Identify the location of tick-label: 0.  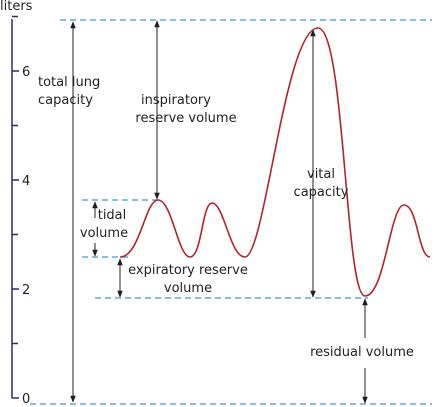
(26, 399).